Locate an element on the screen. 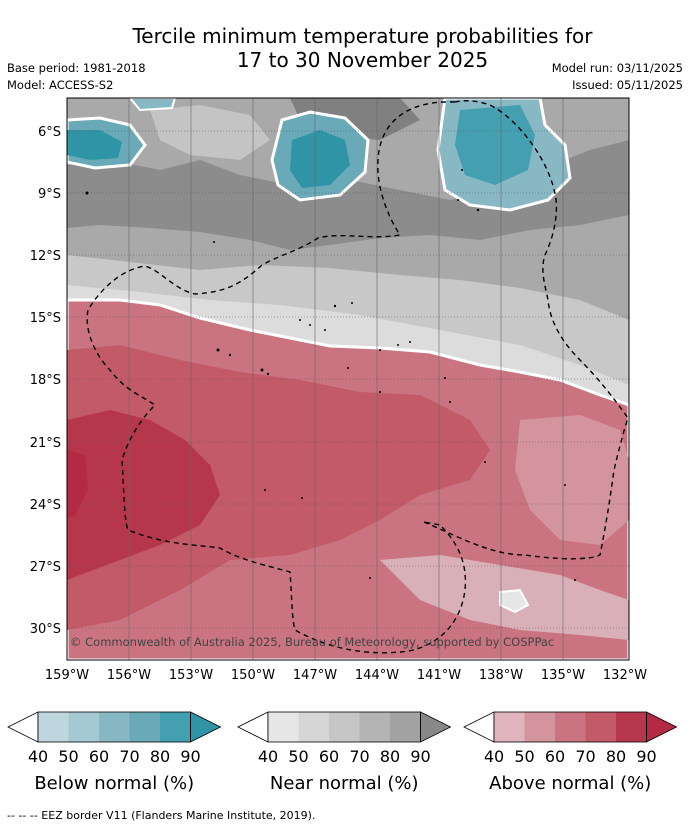 The height and width of the screenshot is (827, 690). colorbar-title: Below normal (%) is located at coordinates (114, 783).